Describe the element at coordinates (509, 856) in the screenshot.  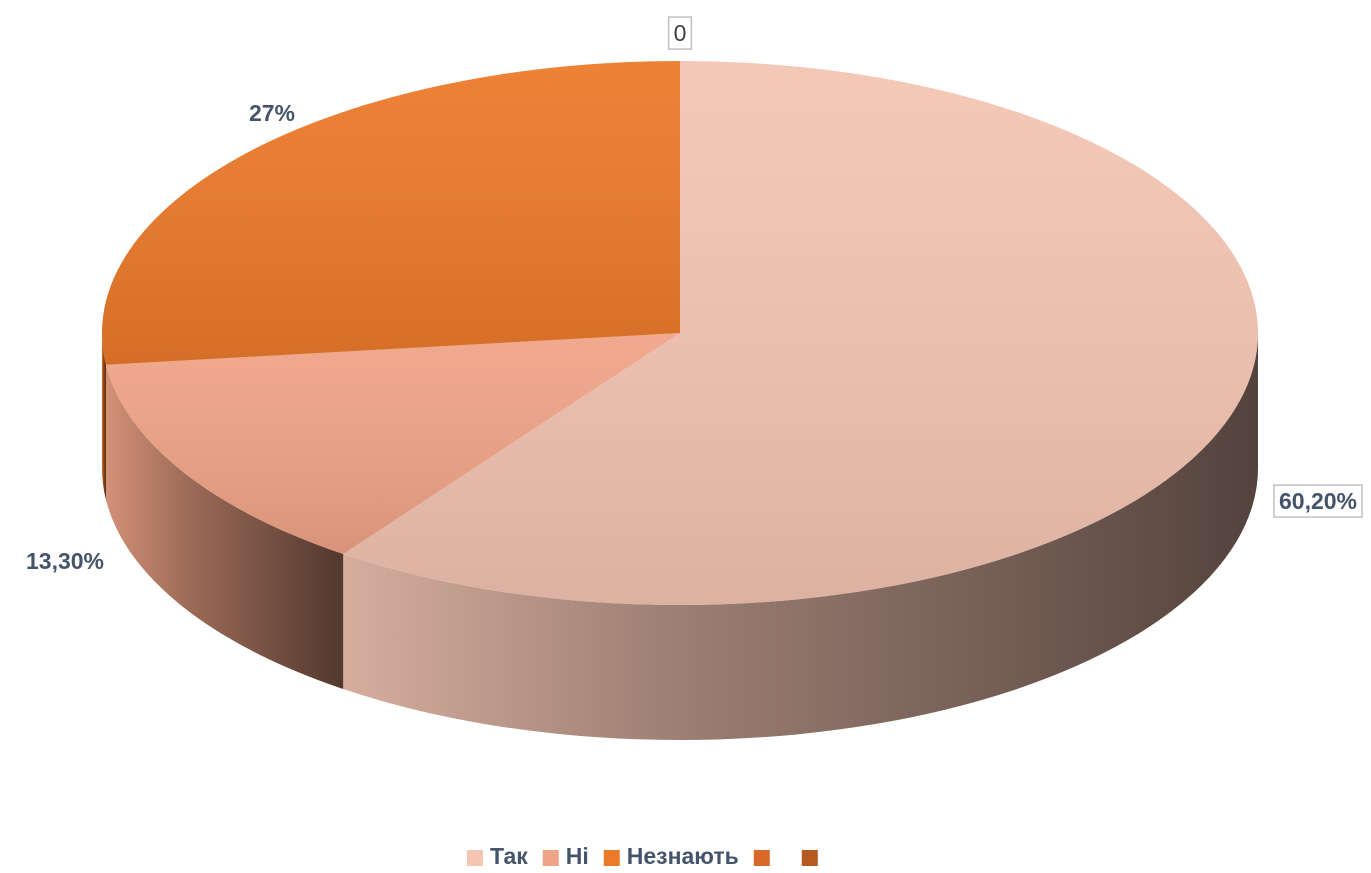
I see `legend-label: Так` at that location.